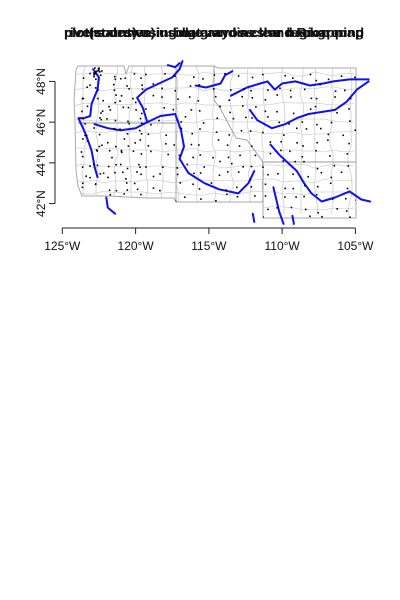 This screenshot has width=400, height=600. I want to click on y-tick-label: 44°N, so click(41, 162).